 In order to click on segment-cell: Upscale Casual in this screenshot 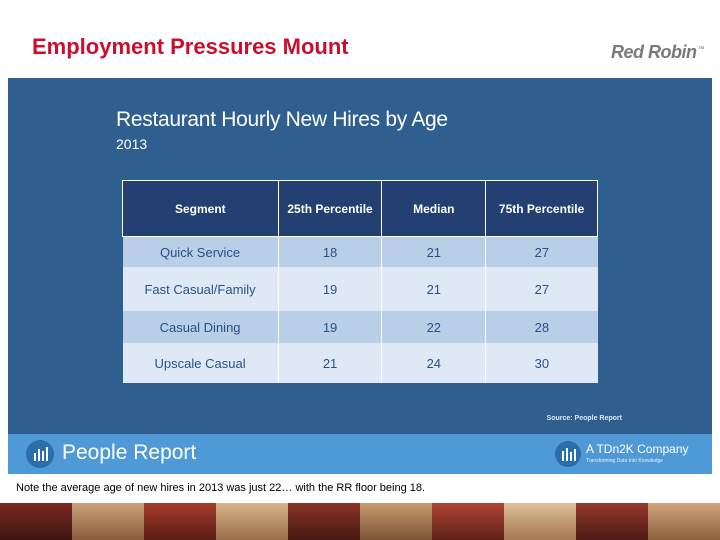, I will do `click(200, 363)`.